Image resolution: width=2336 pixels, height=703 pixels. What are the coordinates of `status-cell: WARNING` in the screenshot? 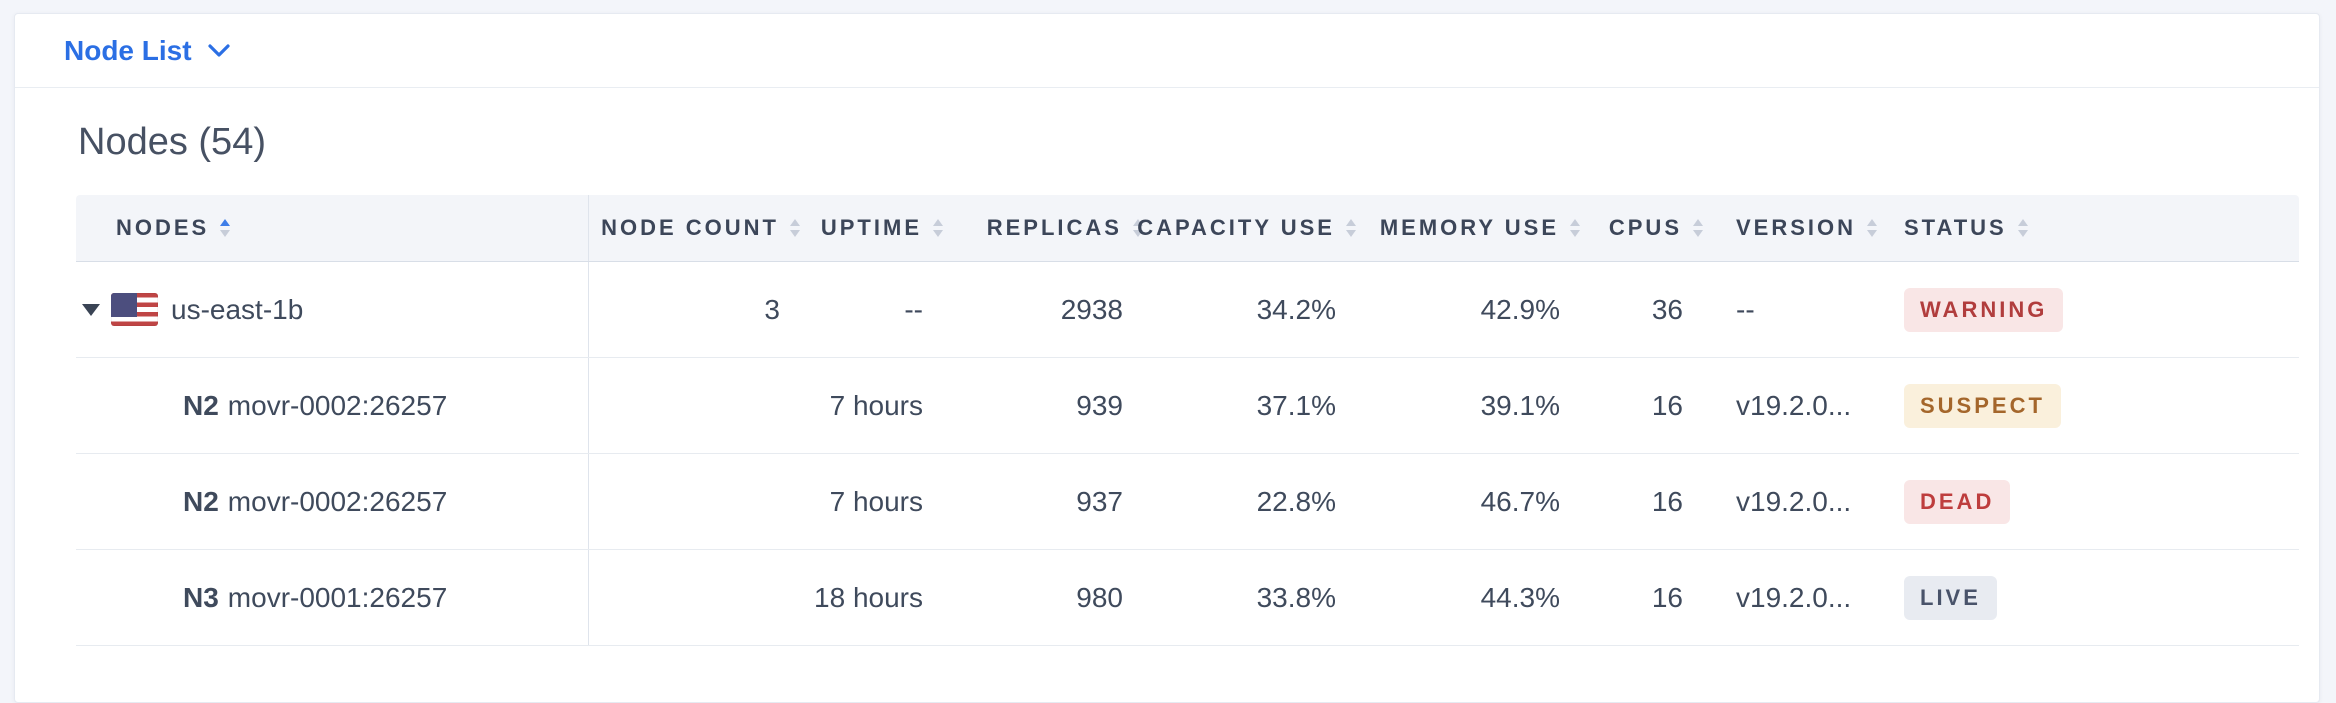 It's located at (2084, 309).